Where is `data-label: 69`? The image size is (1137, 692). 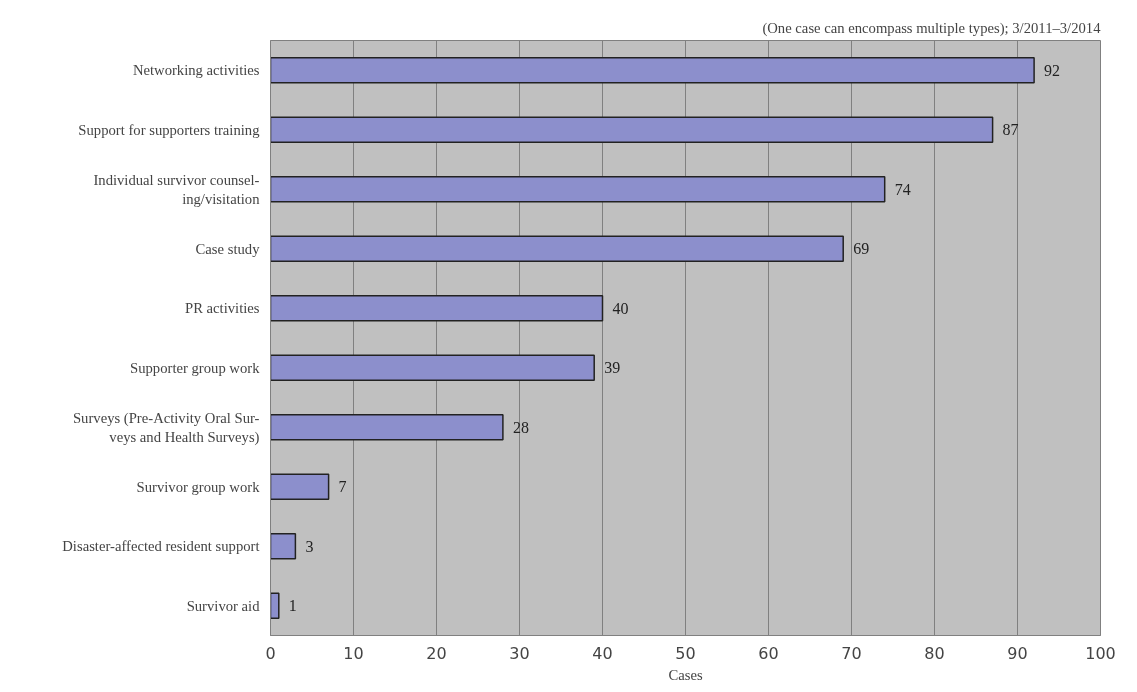 data-label: 69 is located at coordinates (861, 249).